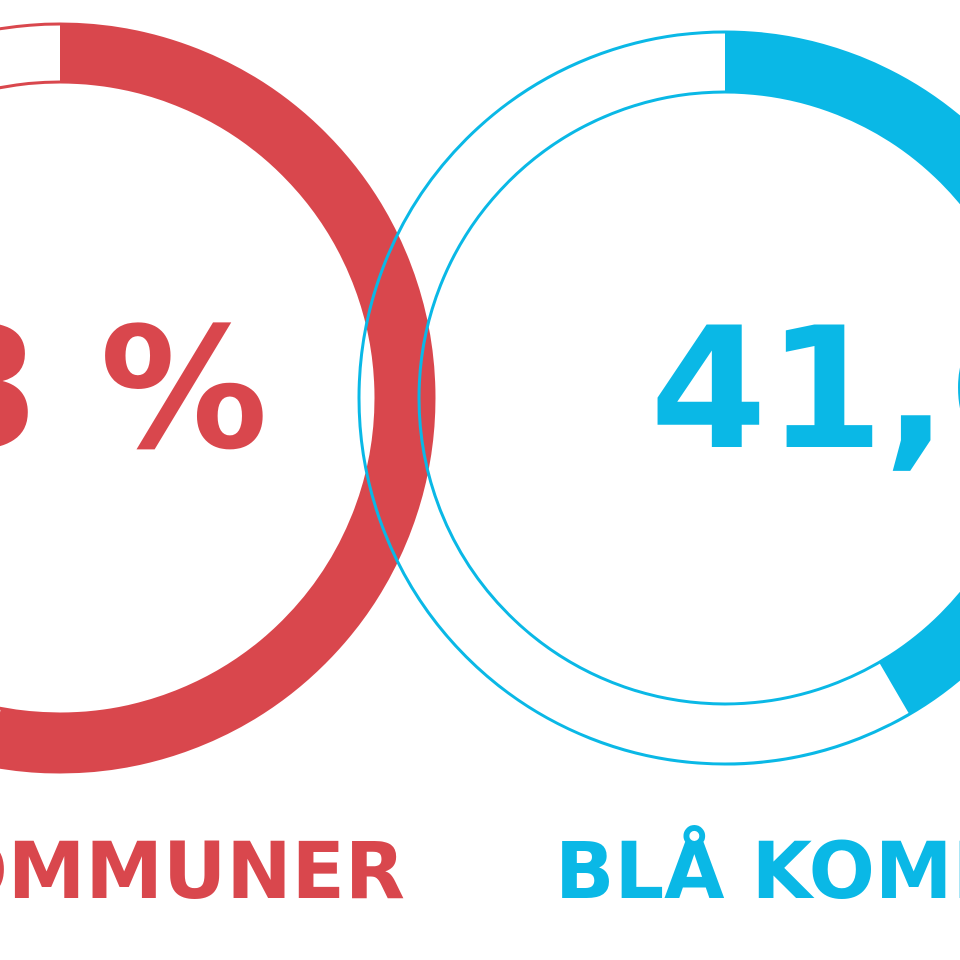  I want to click on red-category-label: KOMMUNER, so click(202, 872).